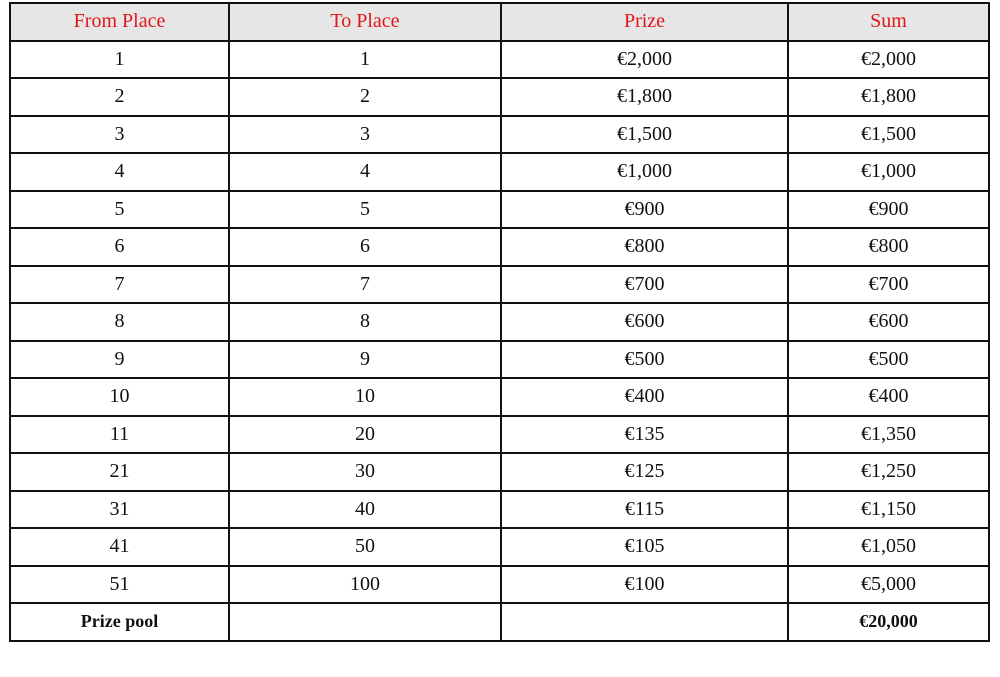  I want to click on cell-to-place: 2, so click(365, 97).